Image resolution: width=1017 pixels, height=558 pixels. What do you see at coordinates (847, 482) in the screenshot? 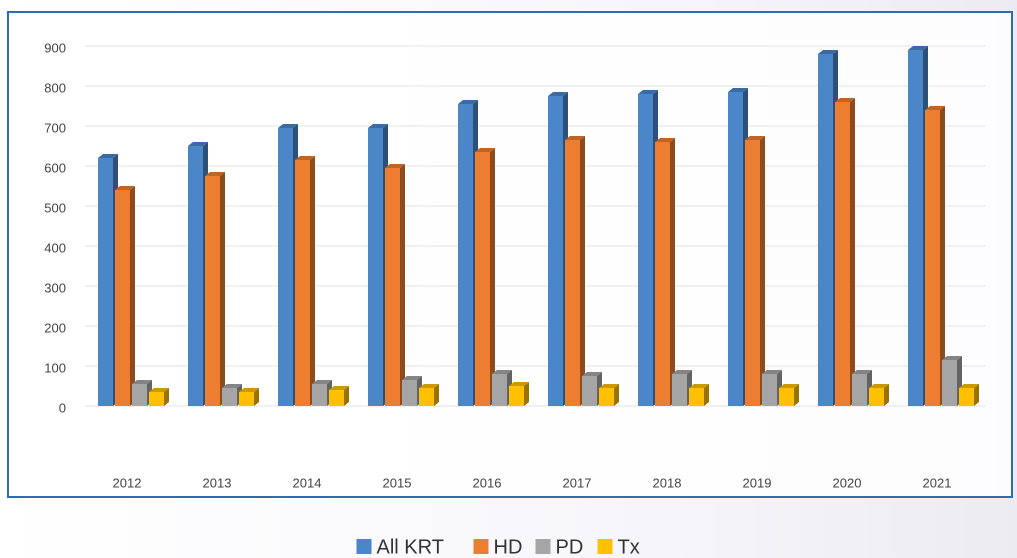
I see `x-tick-label: 2020` at bounding box center [847, 482].